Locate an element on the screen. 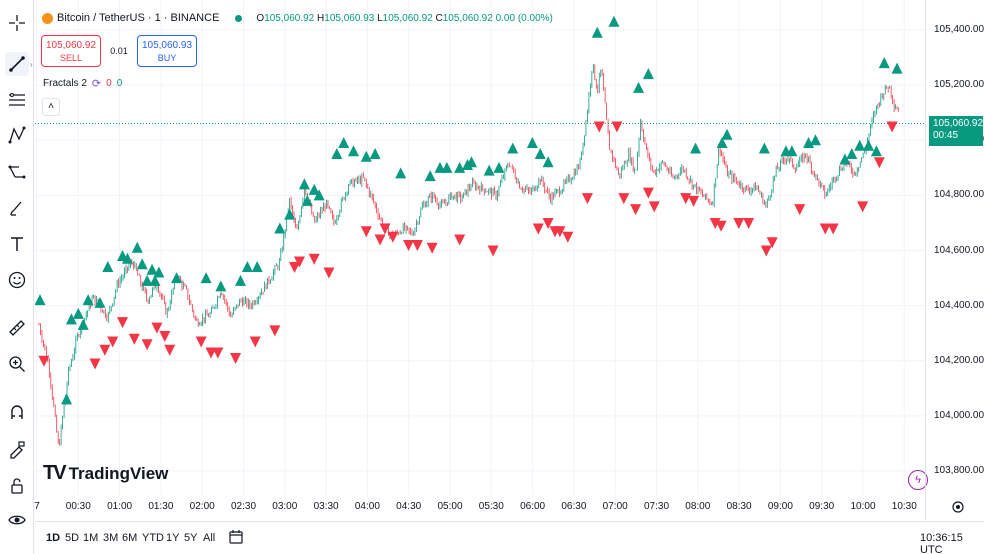 The width and height of the screenshot is (984, 554). current-price-label: 105,060.92 00:45 is located at coordinates (956, 131).